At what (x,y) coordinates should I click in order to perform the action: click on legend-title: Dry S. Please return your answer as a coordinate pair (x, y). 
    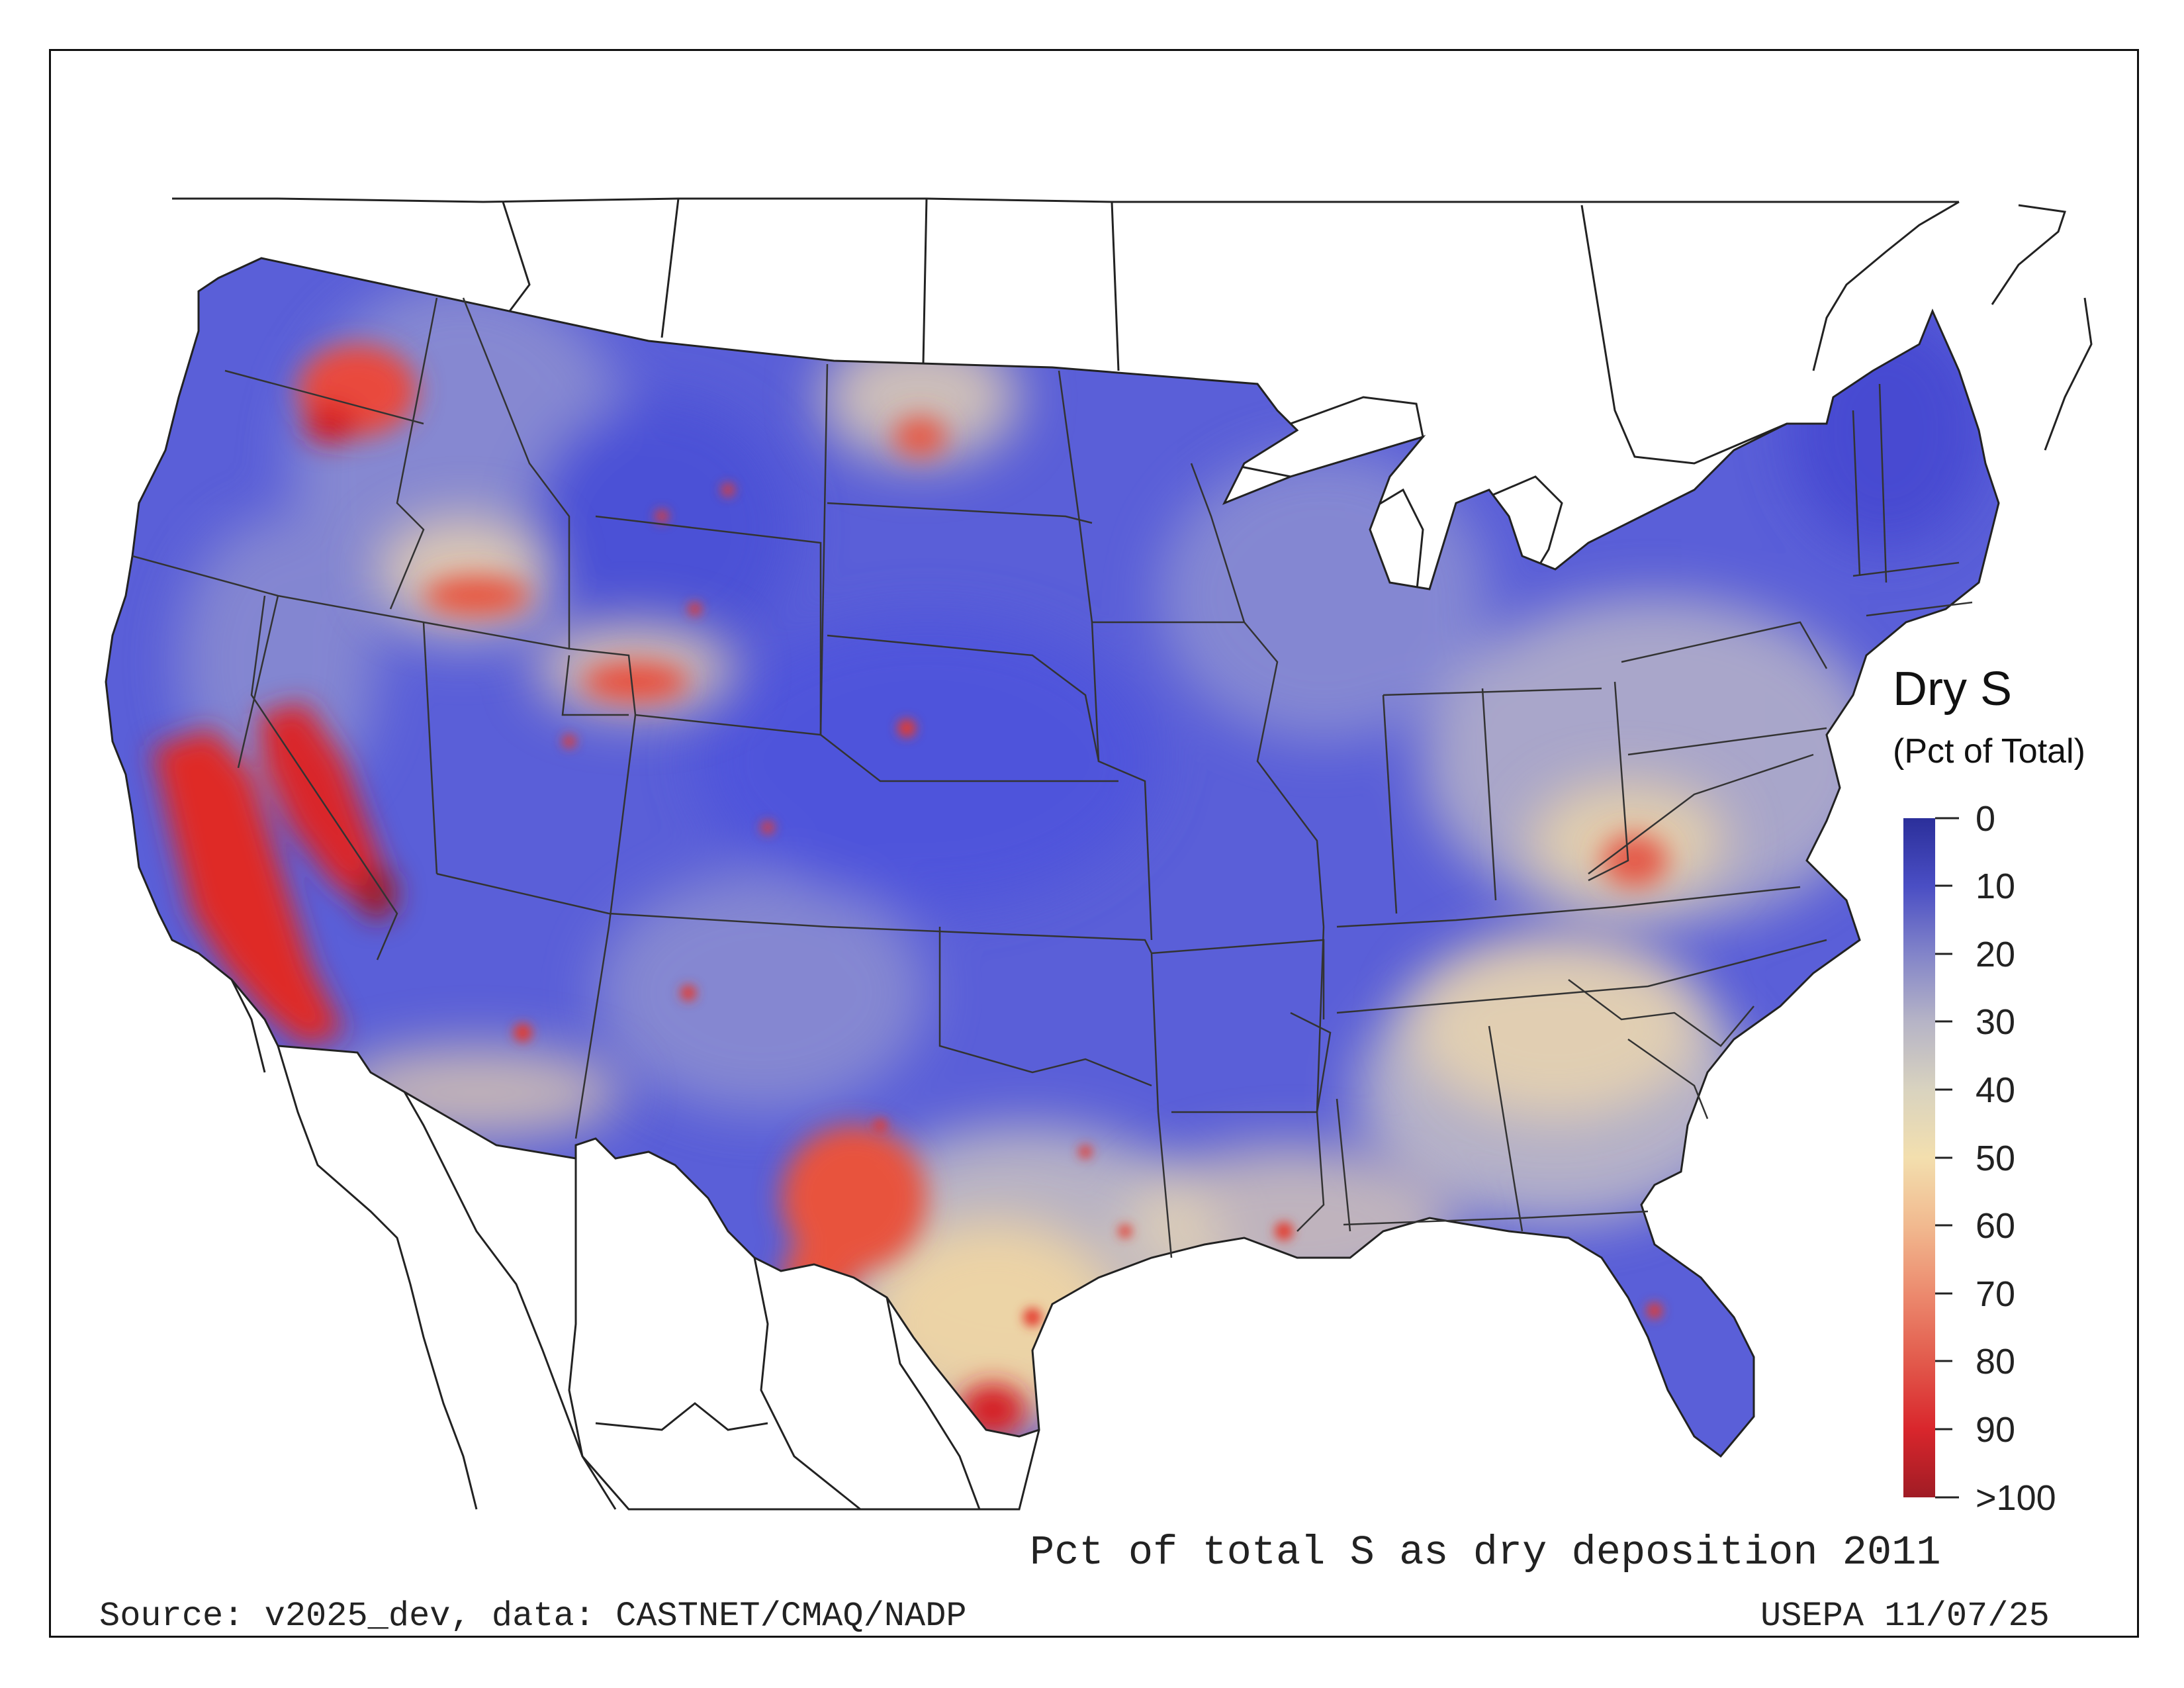
    Looking at the image, I should click on (1952, 689).